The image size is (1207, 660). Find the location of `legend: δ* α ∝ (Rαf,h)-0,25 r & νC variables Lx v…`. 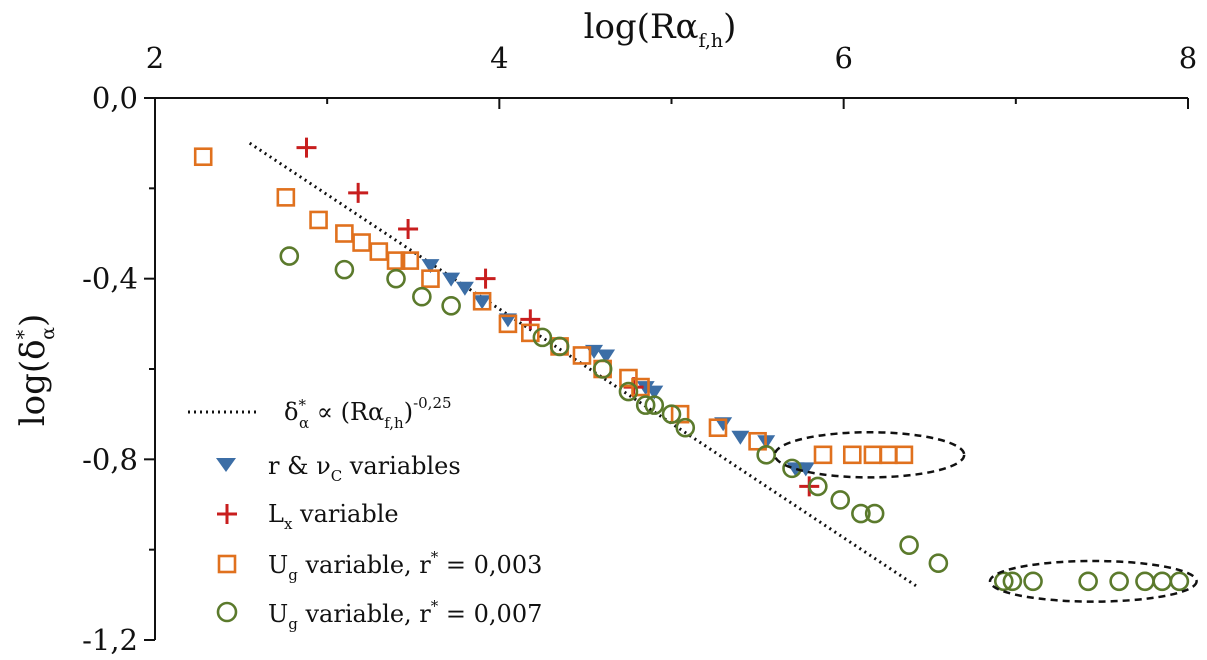

legend: δ* α ∝ (Rαf,h)-0,25 r & νC variables Lx v… is located at coordinates (365, 513).